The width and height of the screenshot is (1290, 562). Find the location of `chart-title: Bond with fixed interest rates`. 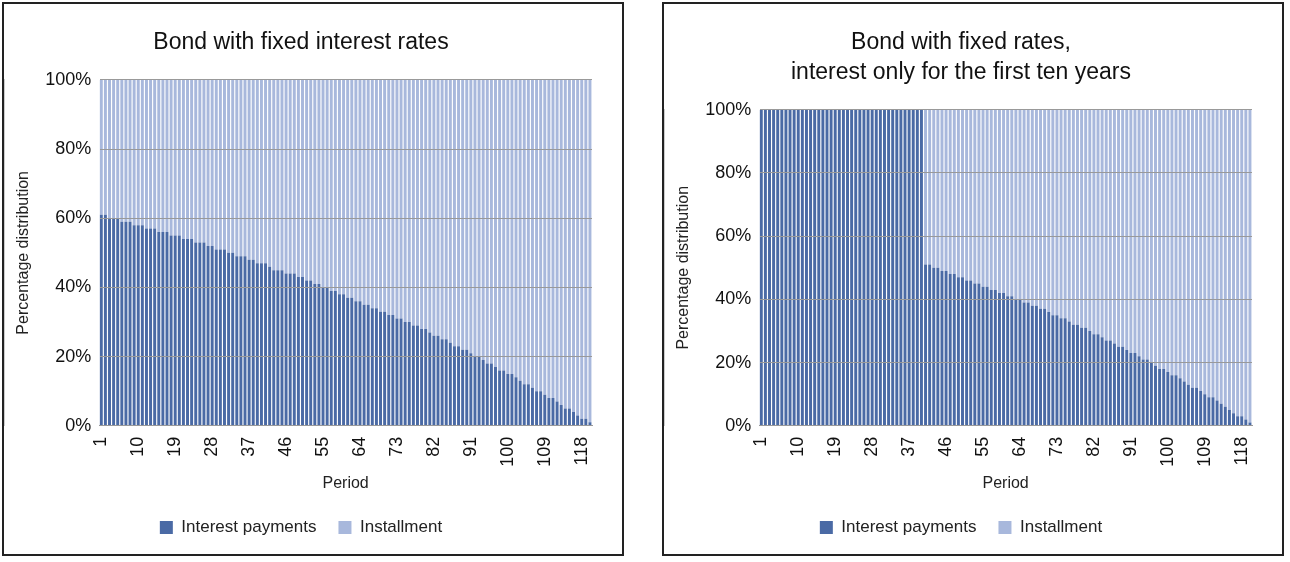

chart-title: Bond with fixed interest rates is located at coordinates (301, 41).